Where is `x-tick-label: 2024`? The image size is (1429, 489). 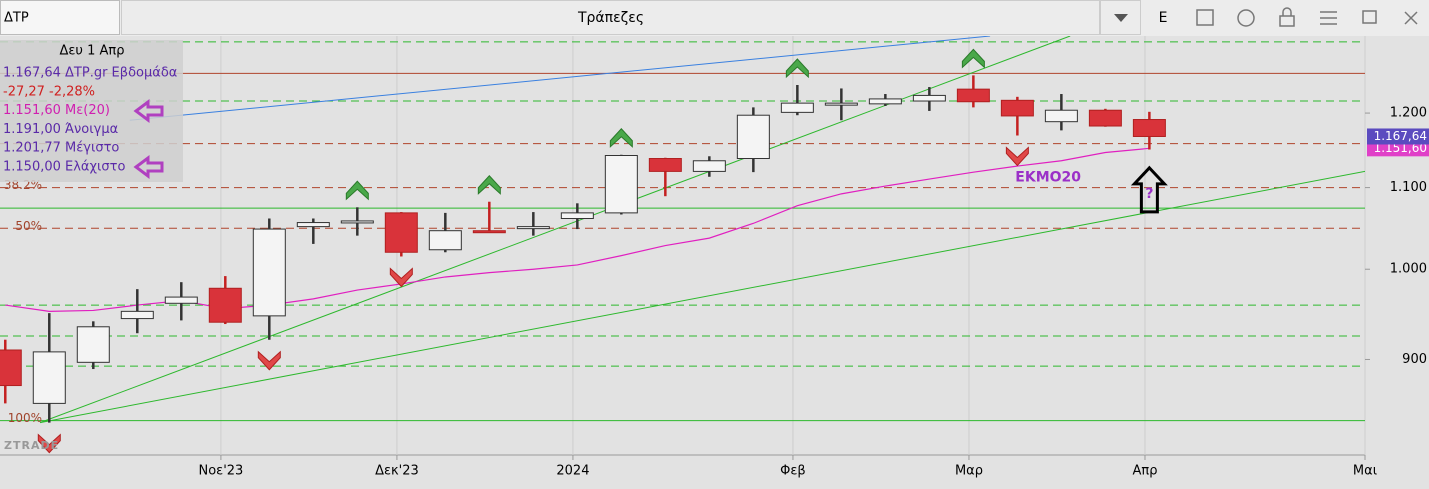
x-tick-label: 2024 is located at coordinates (572, 471).